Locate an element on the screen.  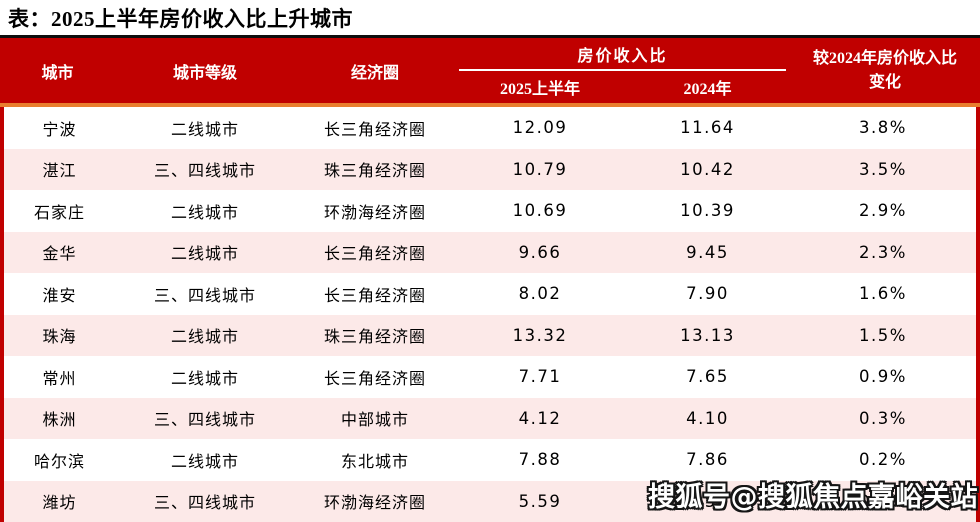
watermark: 搜狐号@搜狐焦点嘉峪关站 is located at coordinates (813, 497).